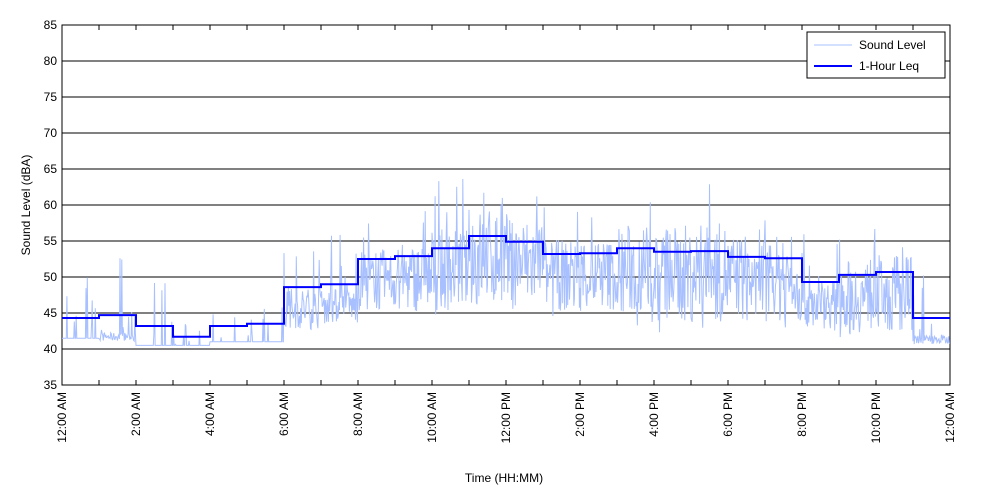 The image size is (1000, 500). What do you see at coordinates (51, 169) in the screenshot?
I see `y-tick-label: 65` at bounding box center [51, 169].